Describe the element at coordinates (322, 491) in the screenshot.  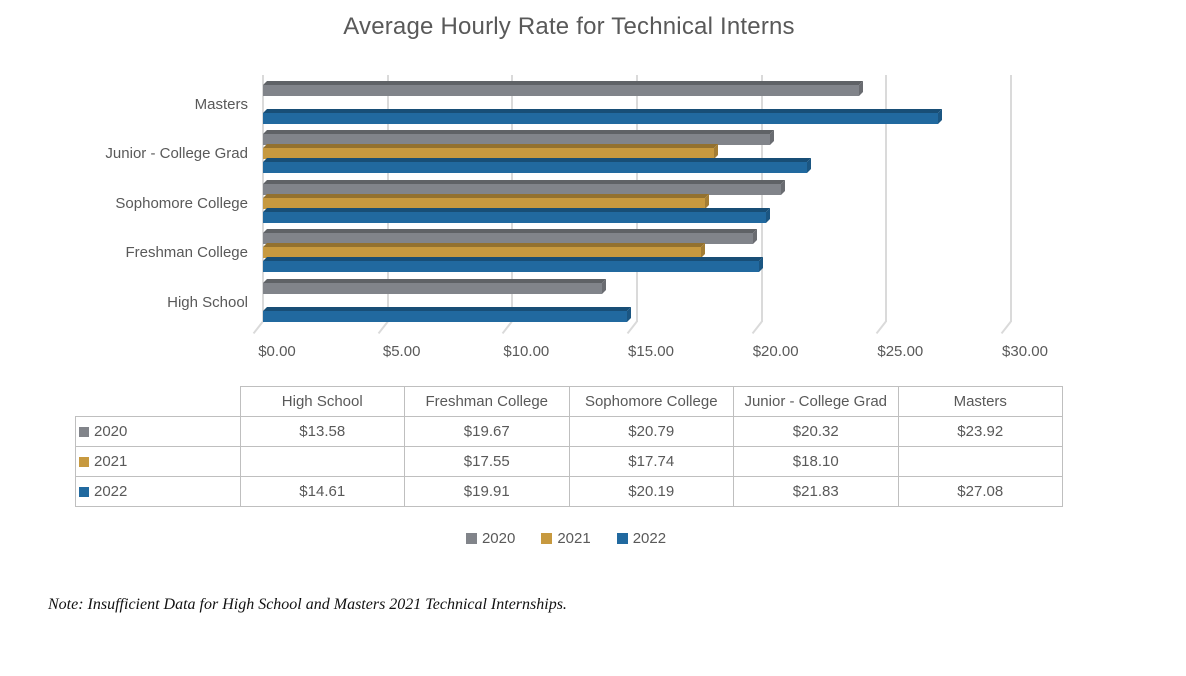
I see `table-cell: $14.61` at that location.